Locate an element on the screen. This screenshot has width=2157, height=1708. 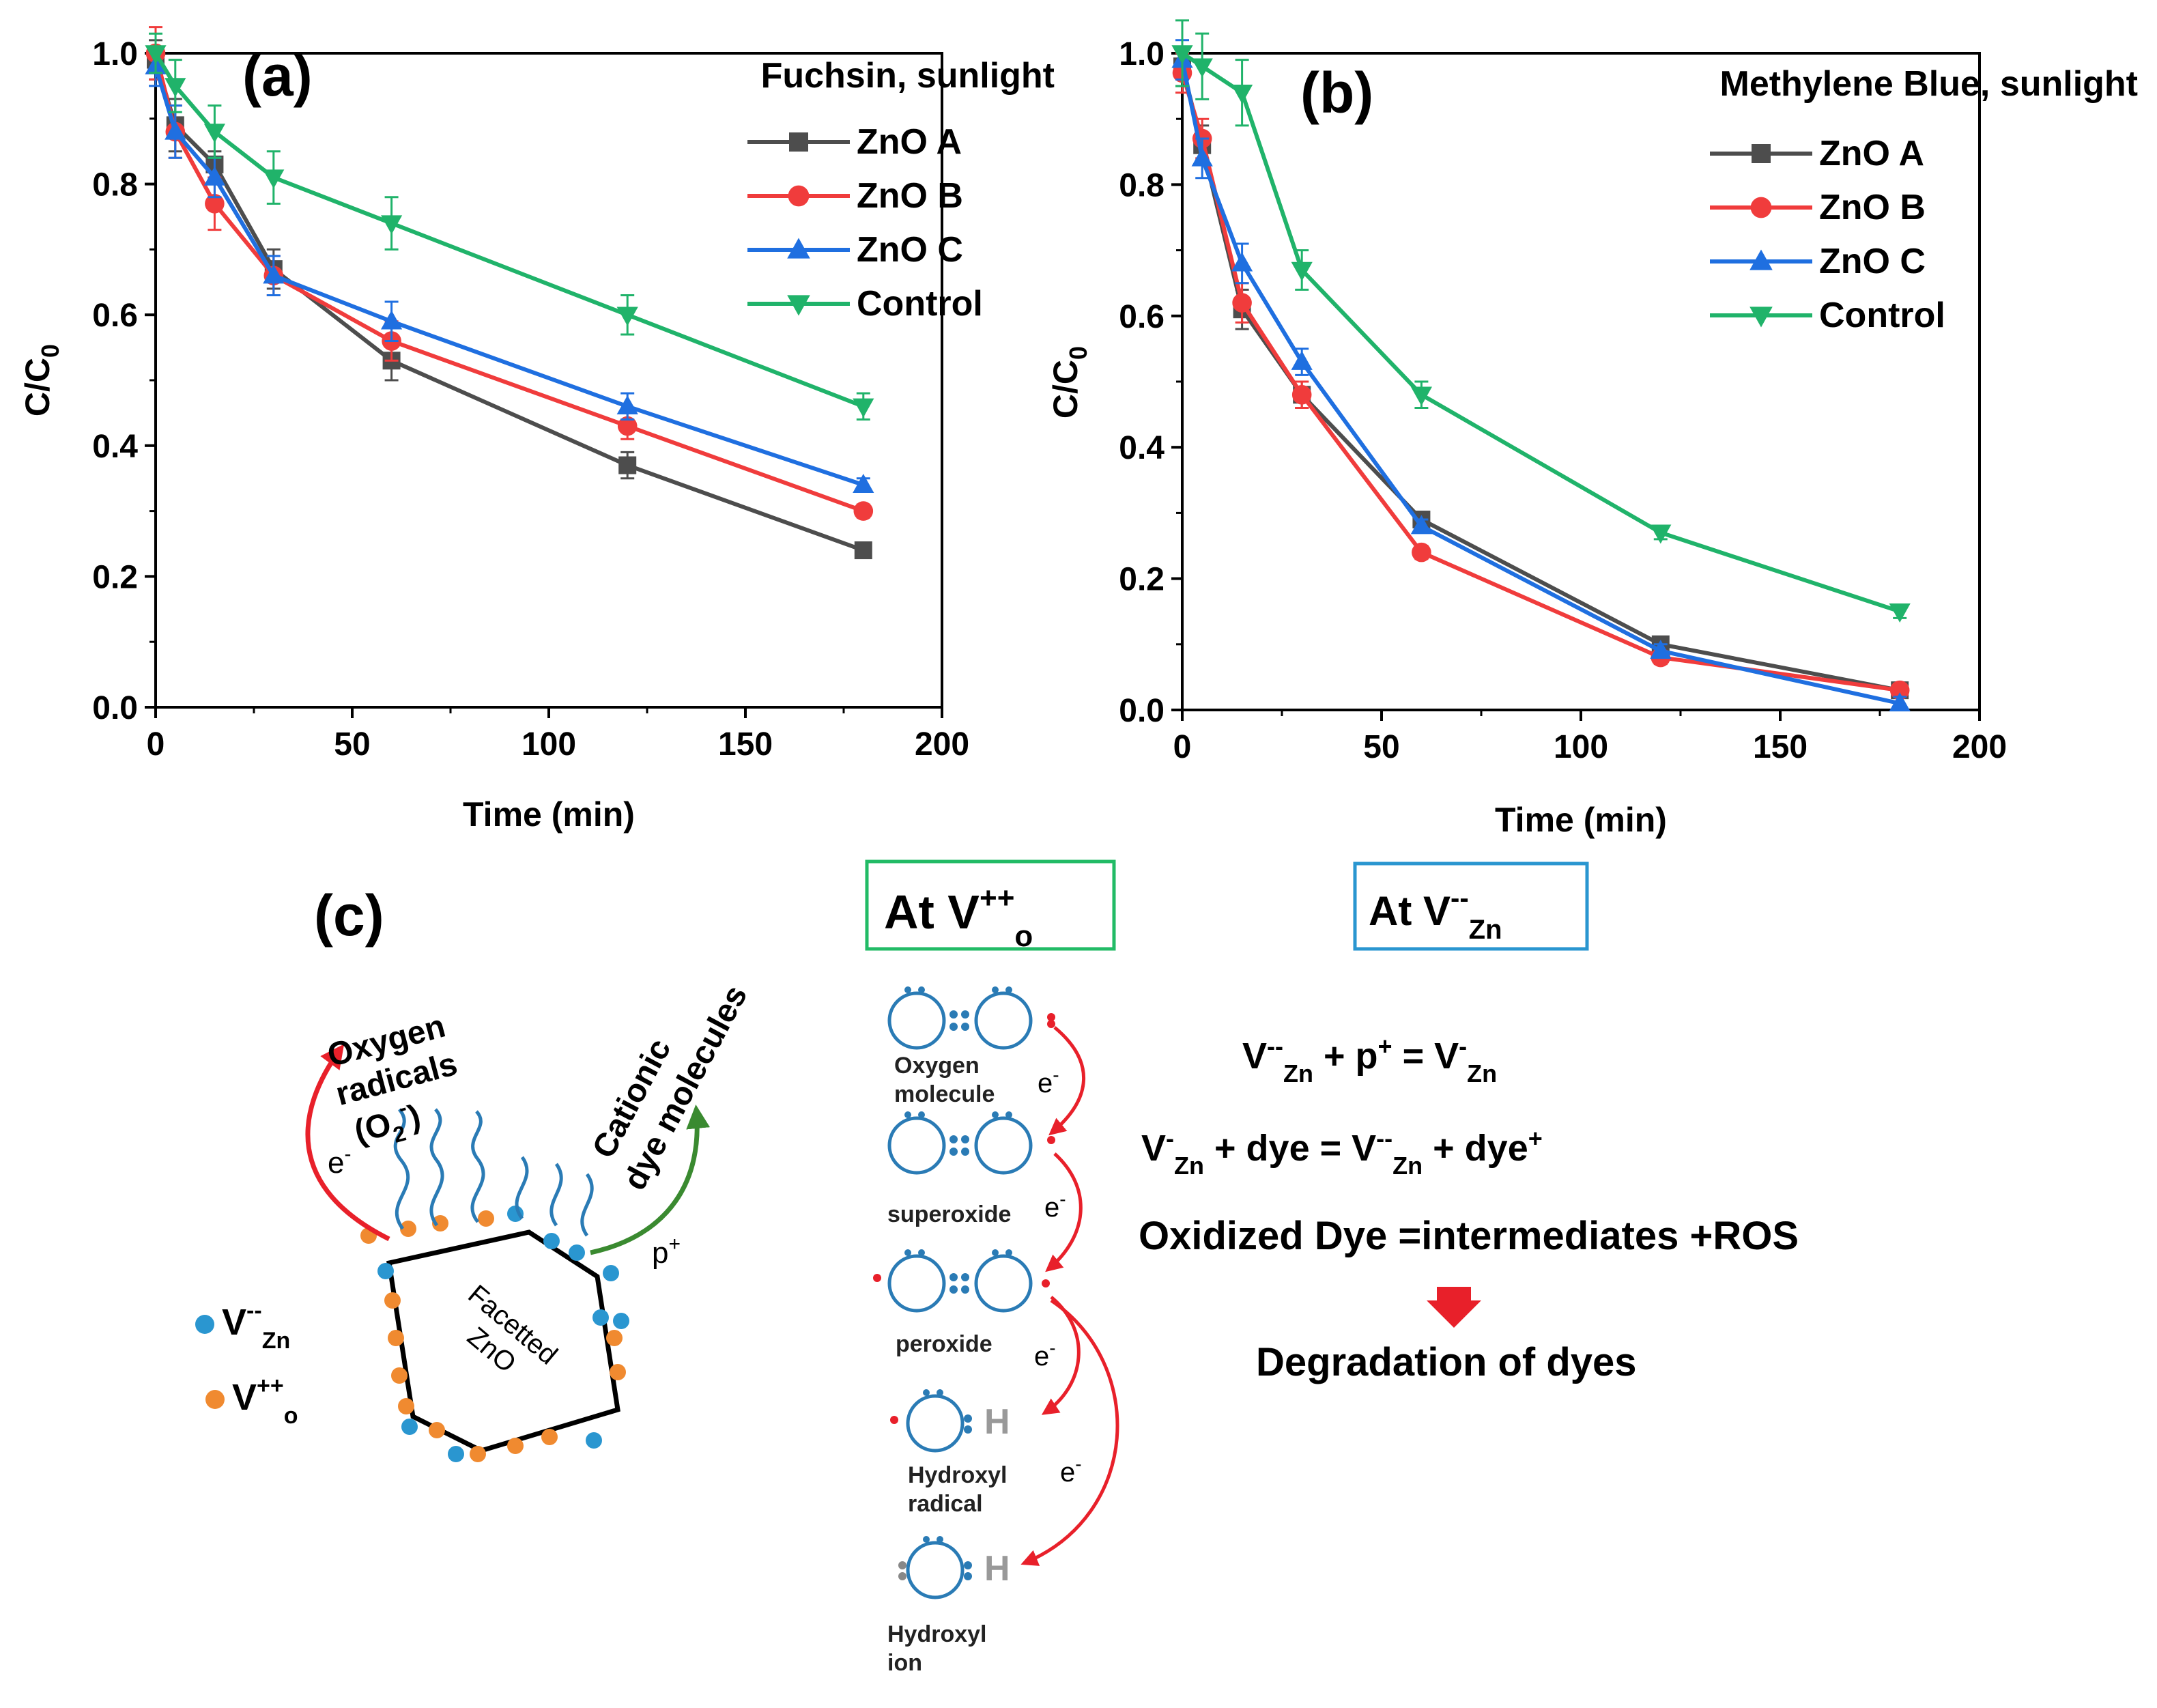
y-tick-label: 0.6 is located at coordinates (115, 316).